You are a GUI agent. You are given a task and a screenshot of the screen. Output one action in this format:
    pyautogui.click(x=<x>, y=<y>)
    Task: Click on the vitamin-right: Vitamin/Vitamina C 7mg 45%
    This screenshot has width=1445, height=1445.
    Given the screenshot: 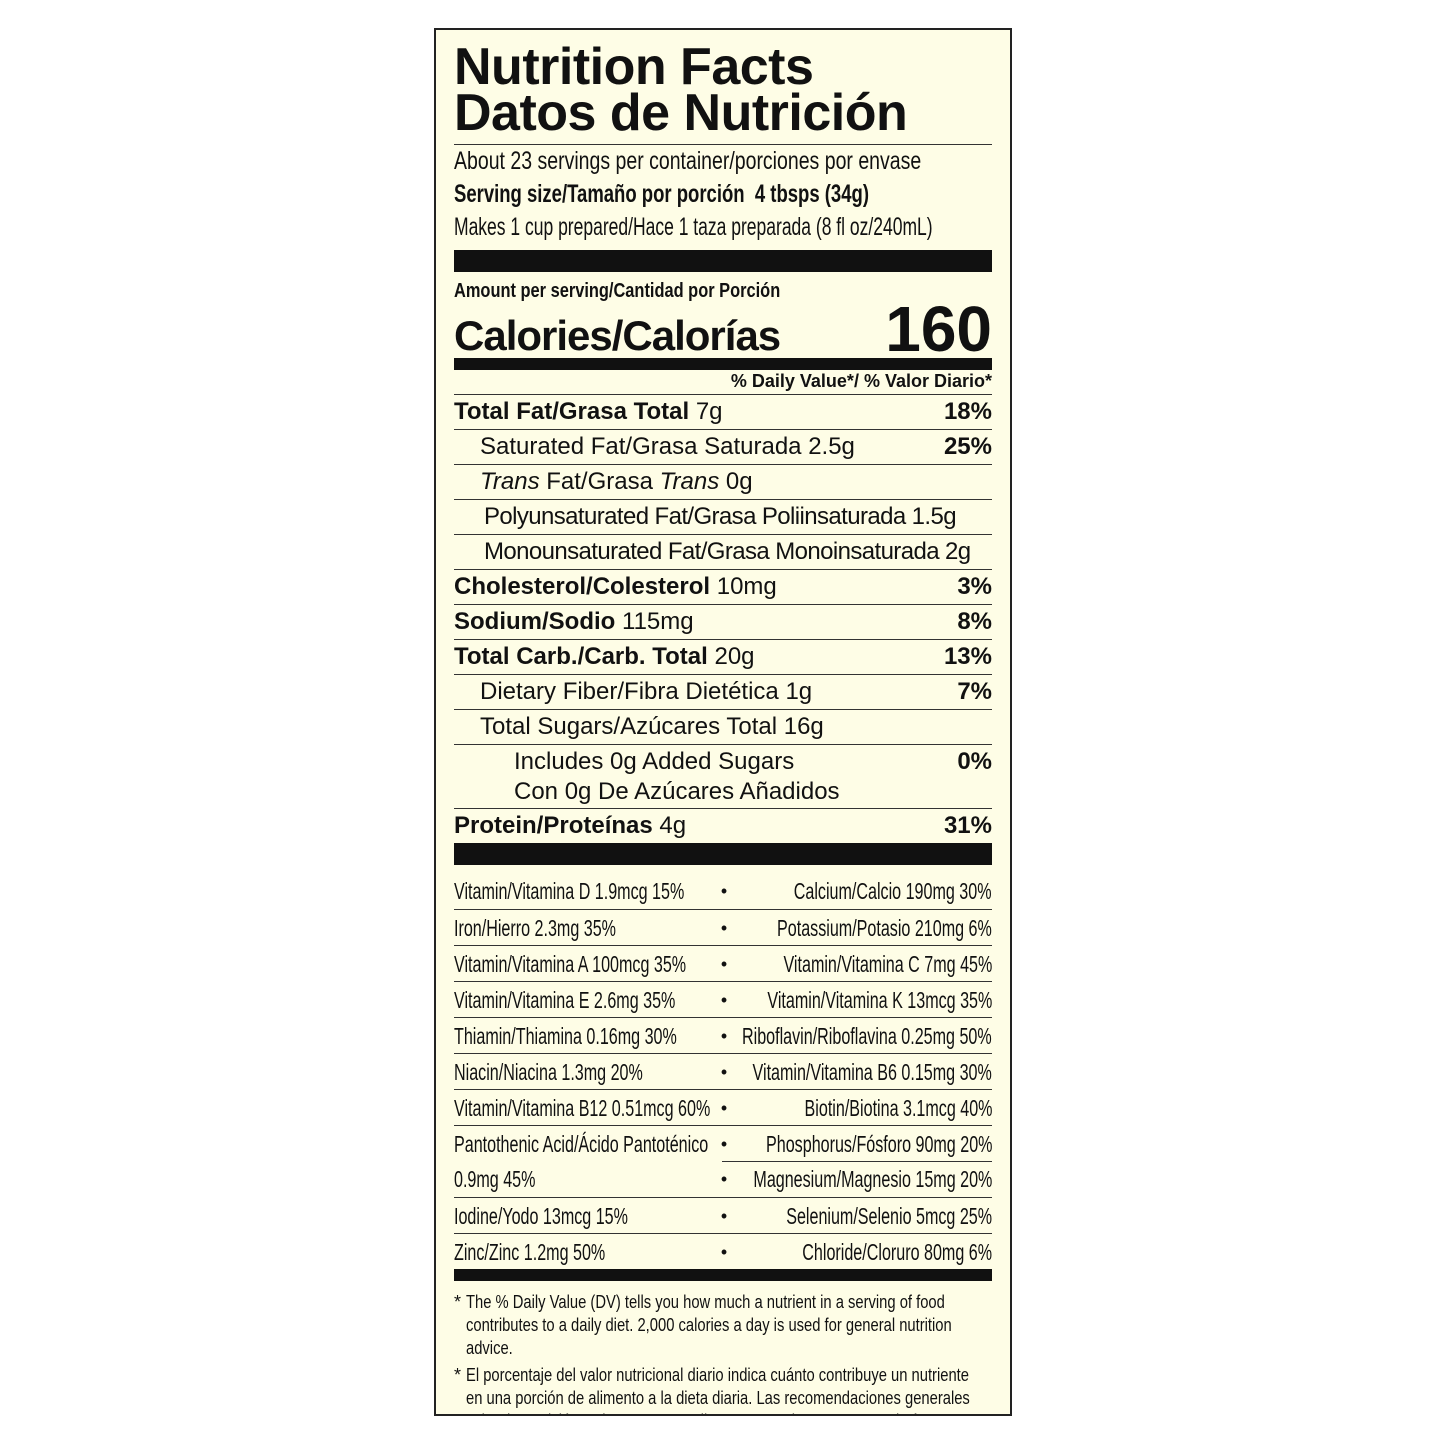 What is the action you would take?
    pyautogui.click(x=887, y=963)
    